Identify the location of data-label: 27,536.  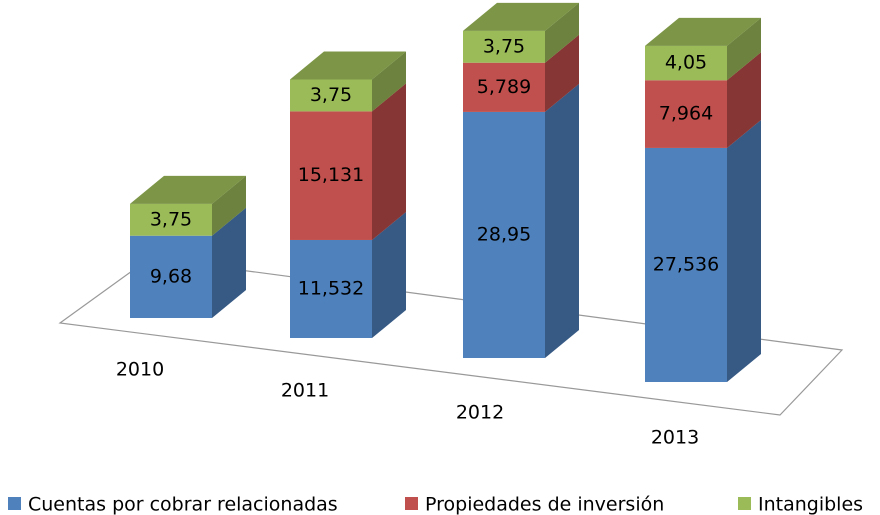
(686, 264).